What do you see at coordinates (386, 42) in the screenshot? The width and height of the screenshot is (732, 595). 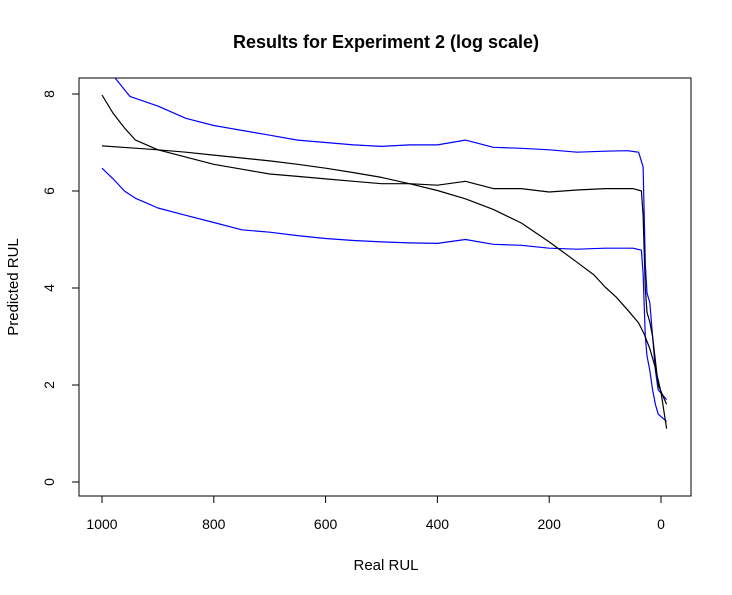 I see `chart-title: Results for Experiment 2 (log scale)` at bounding box center [386, 42].